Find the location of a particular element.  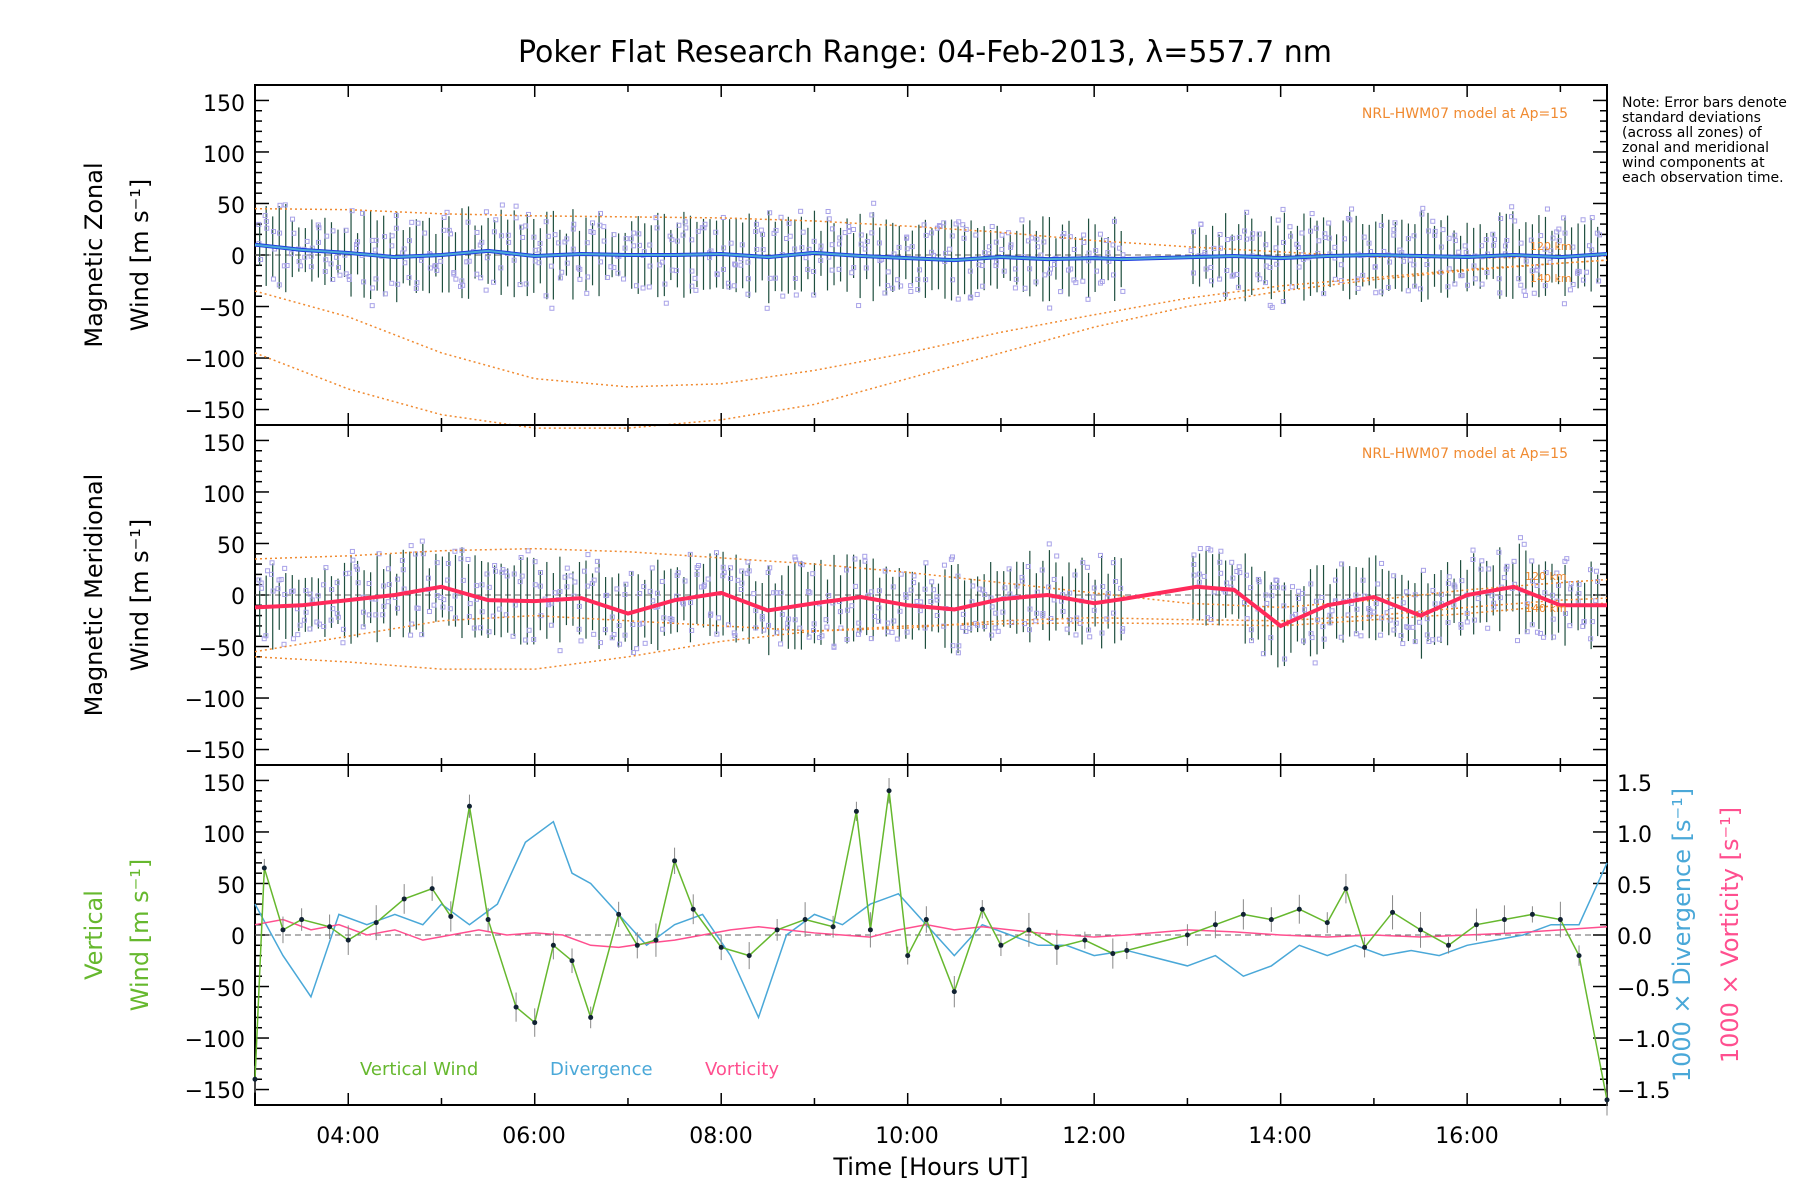

meridional-model-alt-2: 140 km is located at coordinates (1546, 608).